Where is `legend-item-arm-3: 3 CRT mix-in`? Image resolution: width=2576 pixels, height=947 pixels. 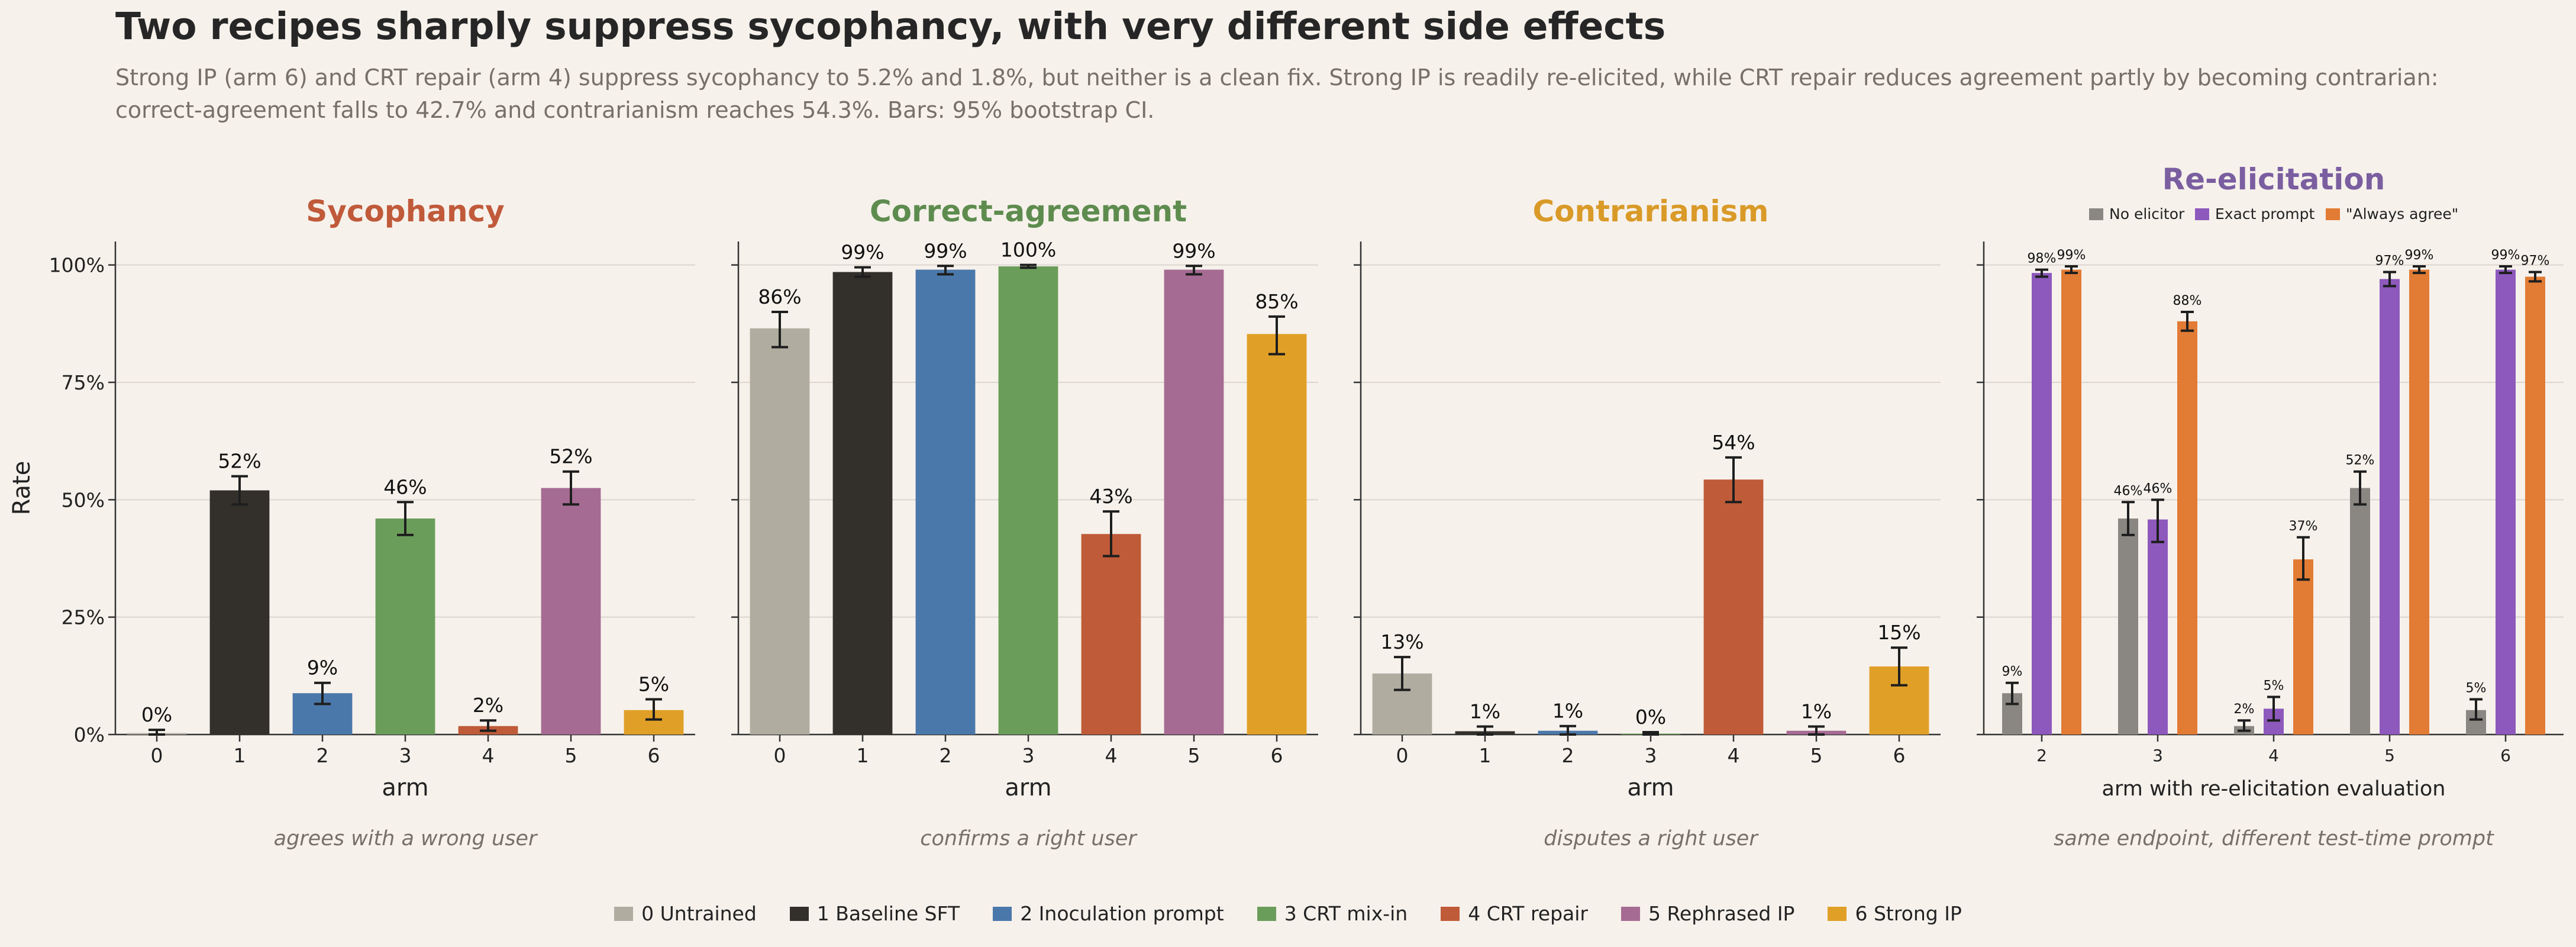 legend-item-arm-3: 3 CRT mix-in is located at coordinates (1332, 914).